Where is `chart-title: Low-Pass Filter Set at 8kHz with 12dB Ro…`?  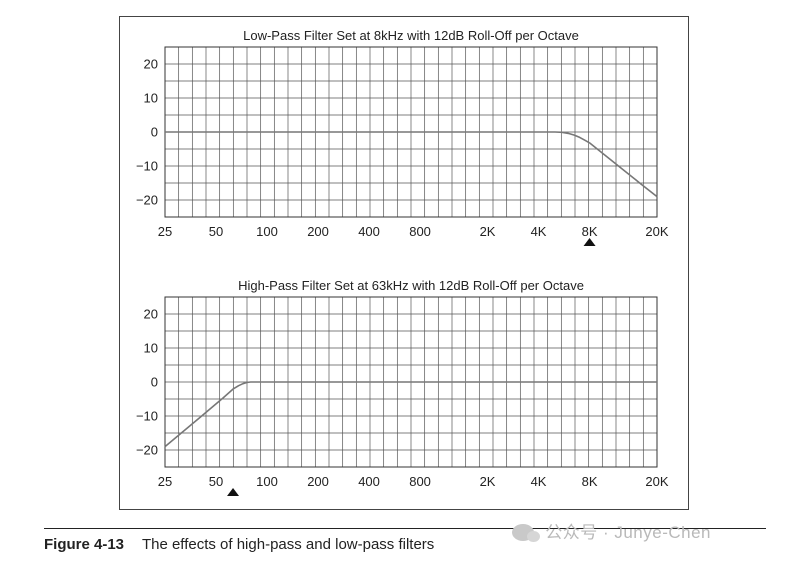 chart-title: Low-Pass Filter Set at 8kHz with 12dB Ro… is located at coordinates (411, 35).